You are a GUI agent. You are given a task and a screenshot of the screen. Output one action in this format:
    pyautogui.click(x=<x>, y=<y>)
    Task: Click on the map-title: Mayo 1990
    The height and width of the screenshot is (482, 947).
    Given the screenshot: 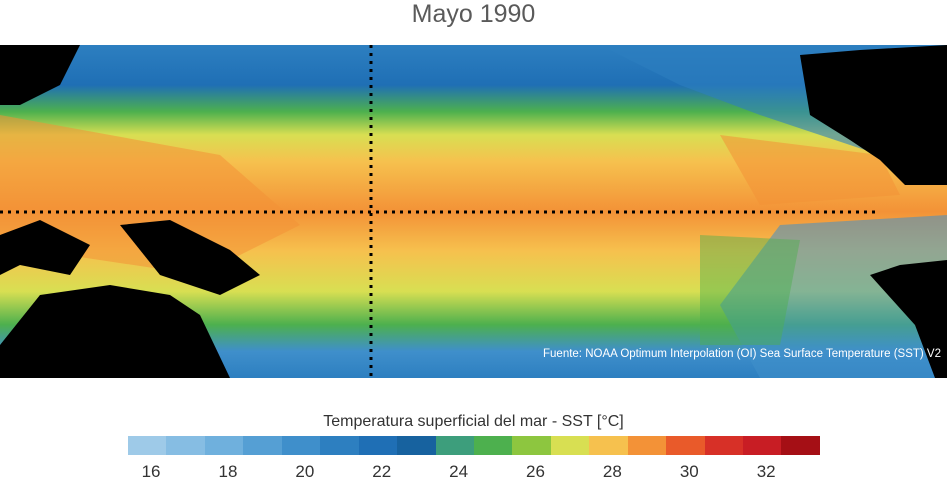 What is the action you would take?
    pyautogui.click(x=473, y=14)
    